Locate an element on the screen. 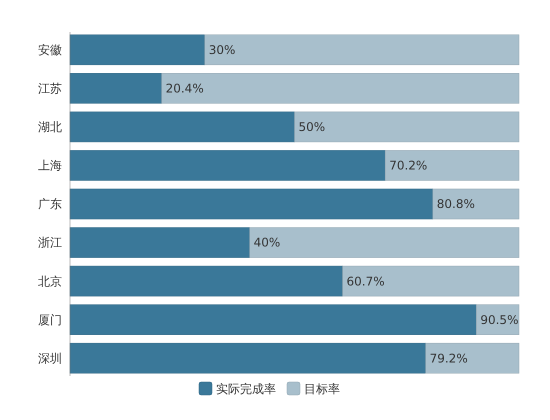 The image size is (550, 420). y-tick-label: 江苏 is located at coordinates (50, 89).